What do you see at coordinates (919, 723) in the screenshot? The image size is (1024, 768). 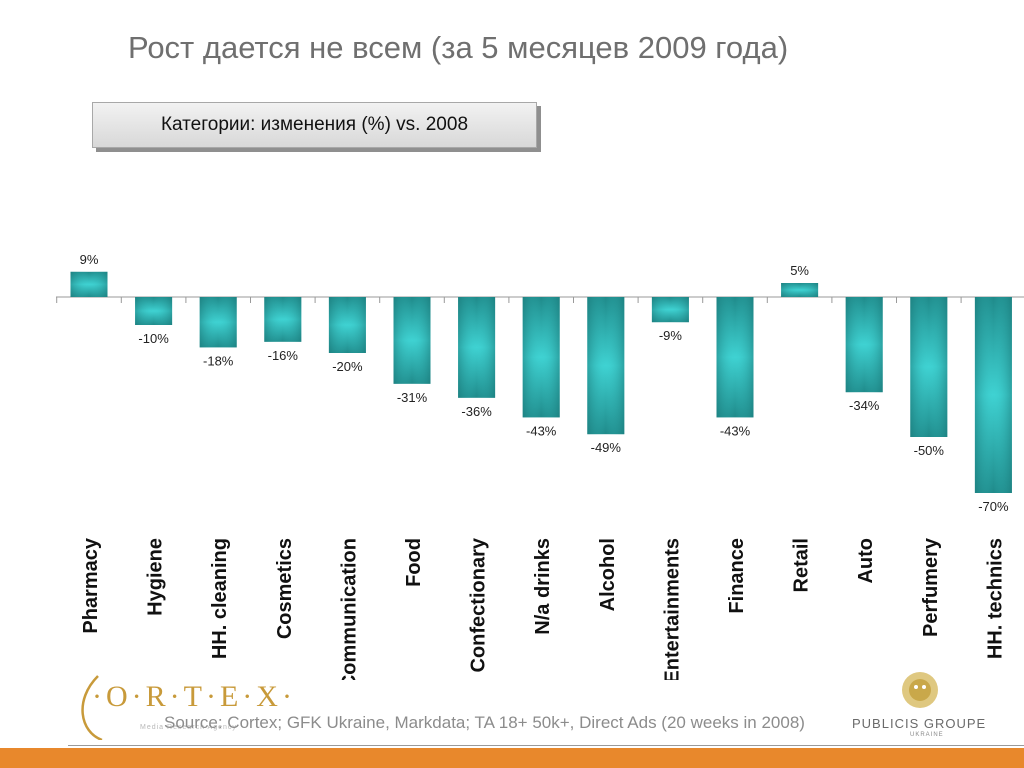 I see `publicis-logo-text: PUBLICIS GROUPE` at bounding box center [919, 723].